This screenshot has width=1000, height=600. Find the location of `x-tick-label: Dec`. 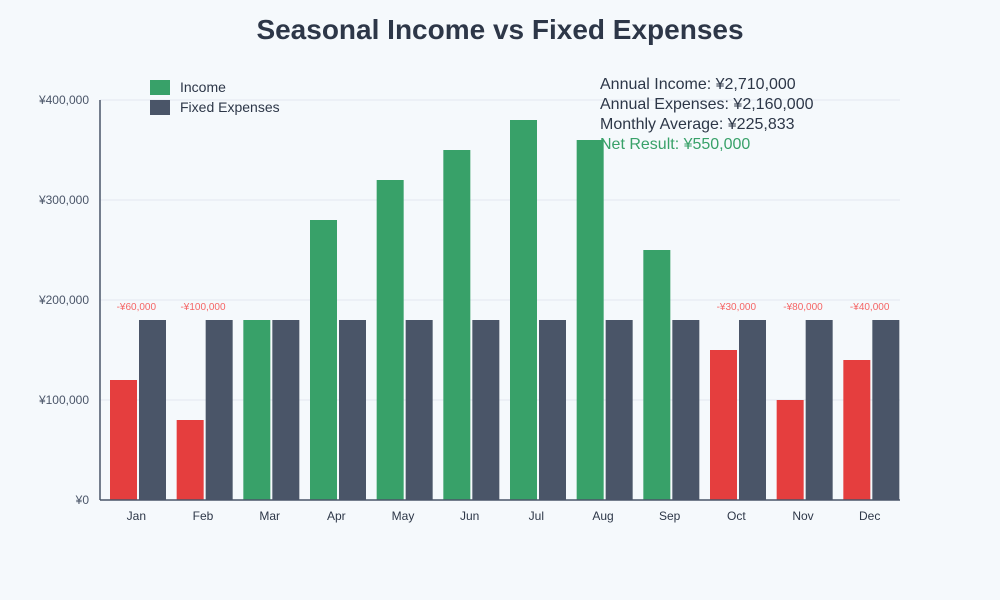

x-tick-label: Dec is located at coordinates (869, 516).